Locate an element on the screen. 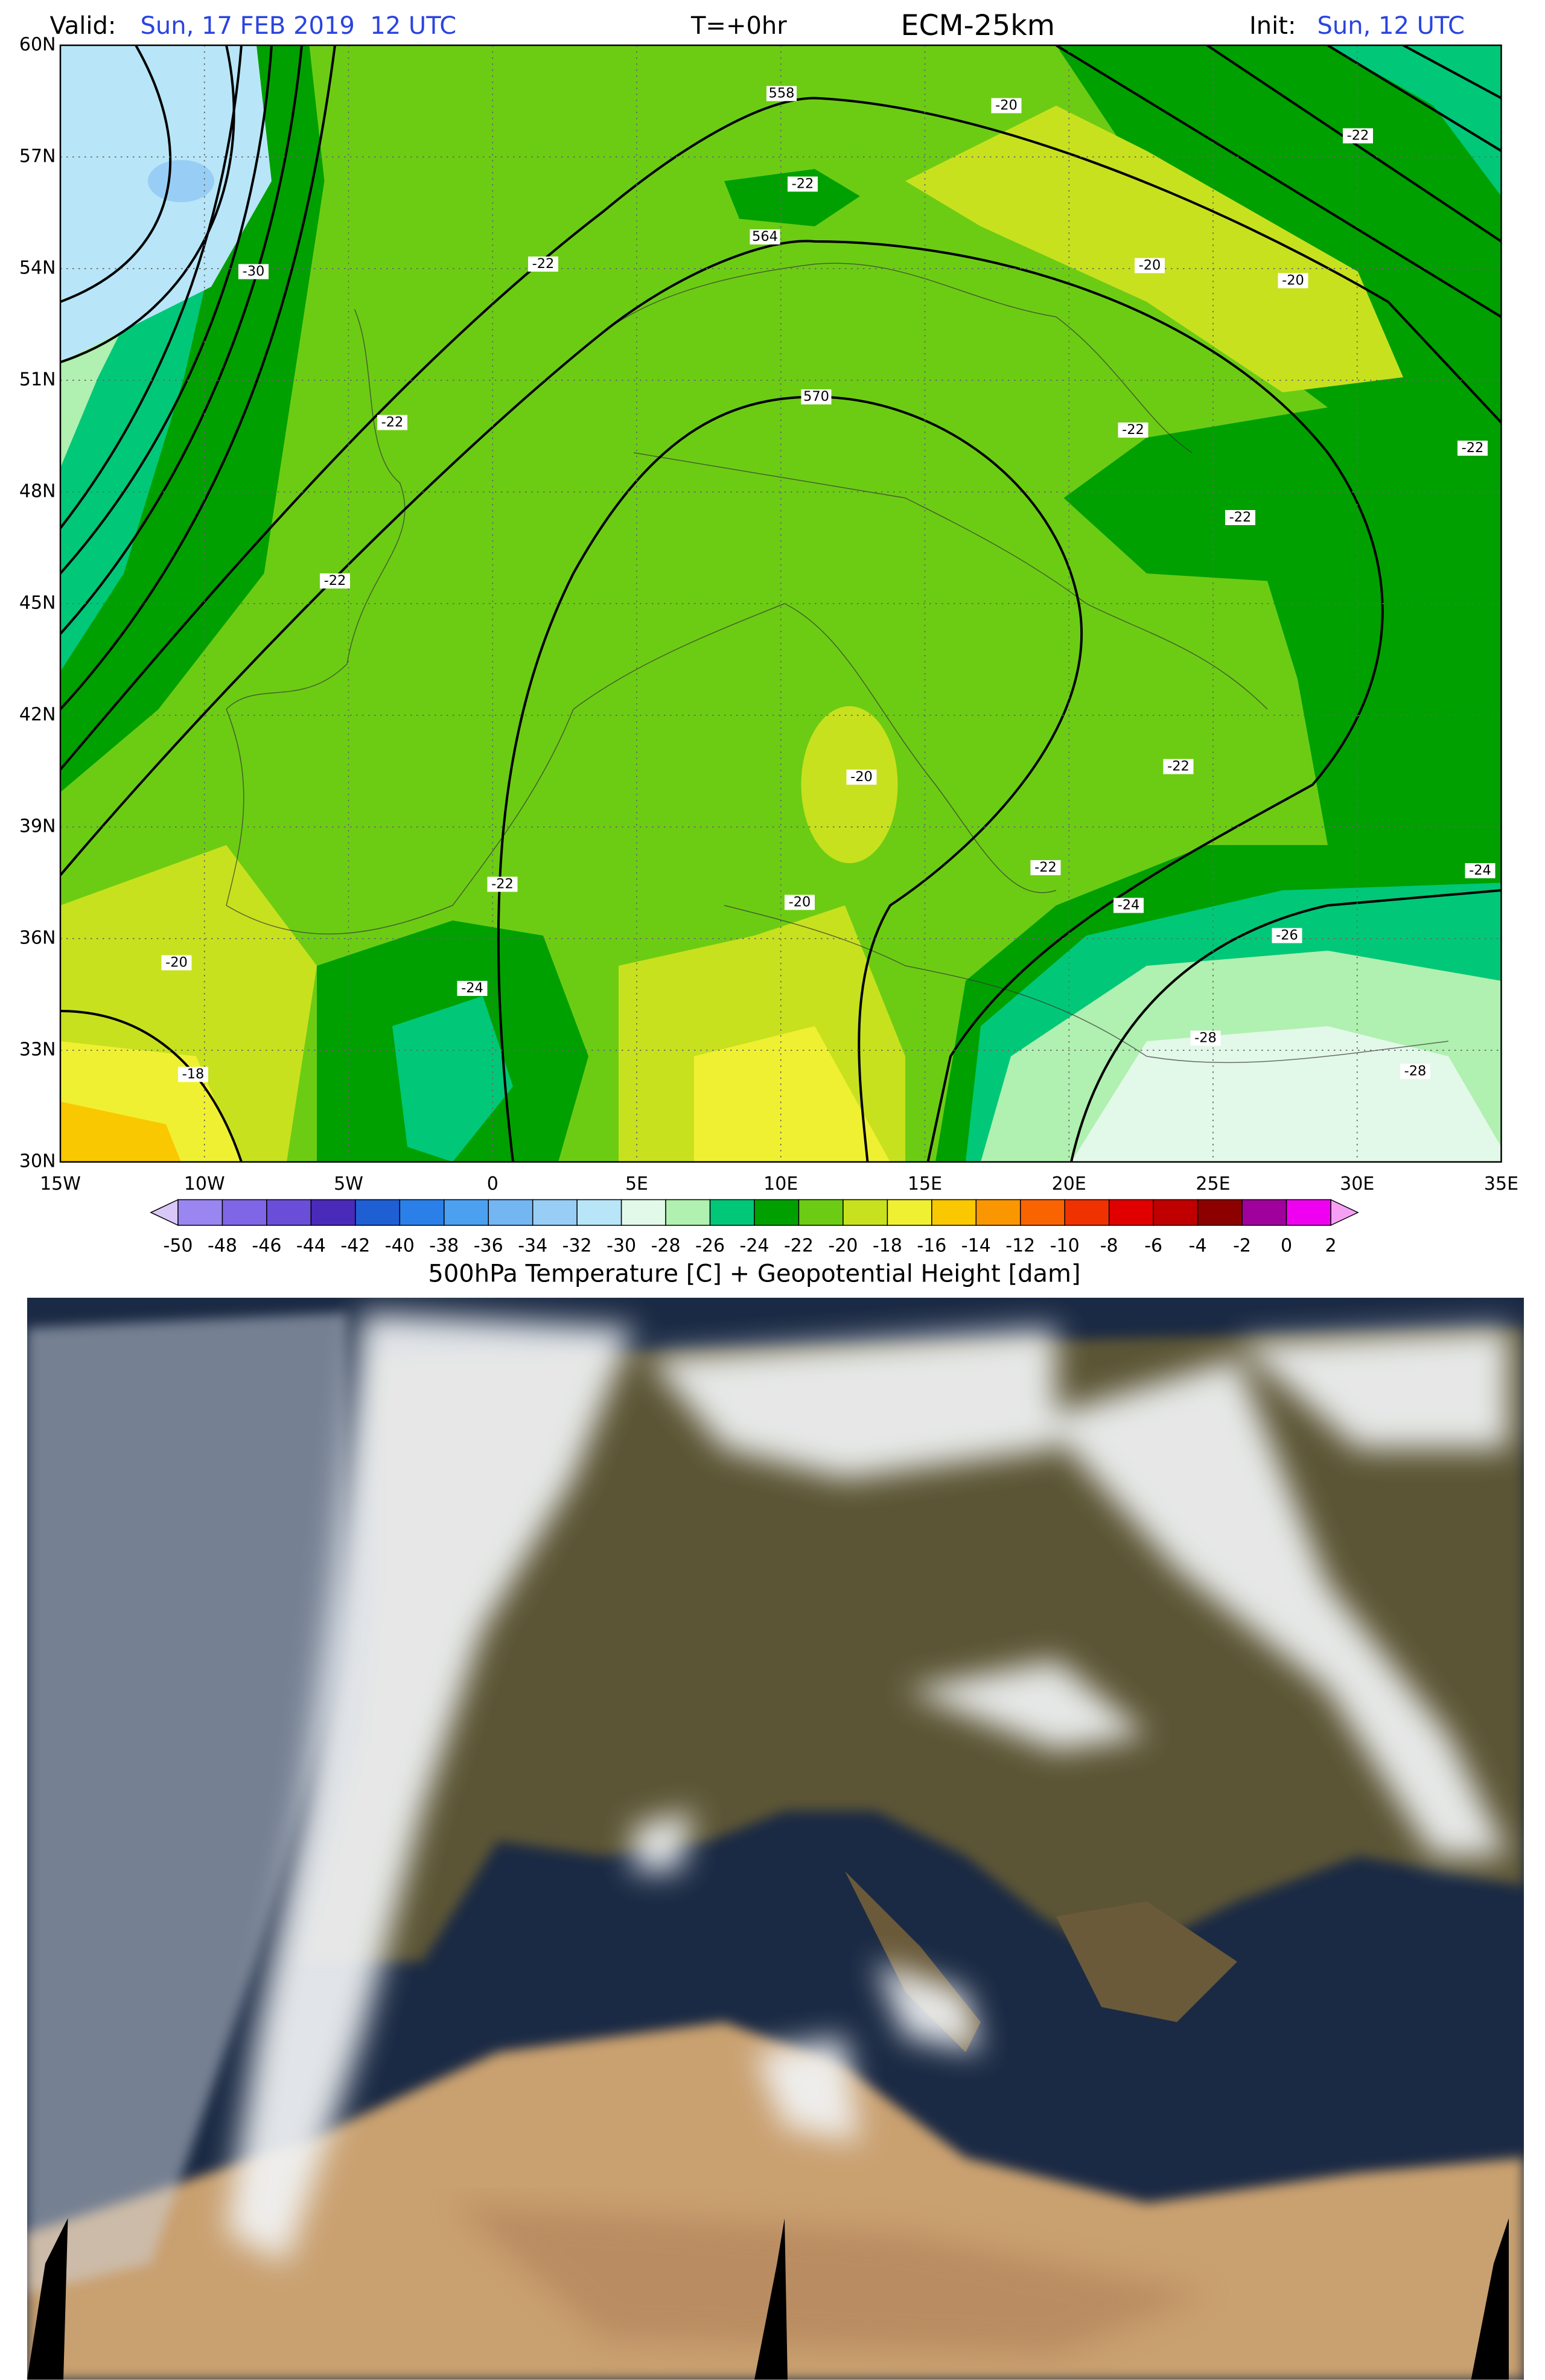 This screenshot has height=2380, width=1545. colorbar-label: -42 is located at coordinates (355, 1246).